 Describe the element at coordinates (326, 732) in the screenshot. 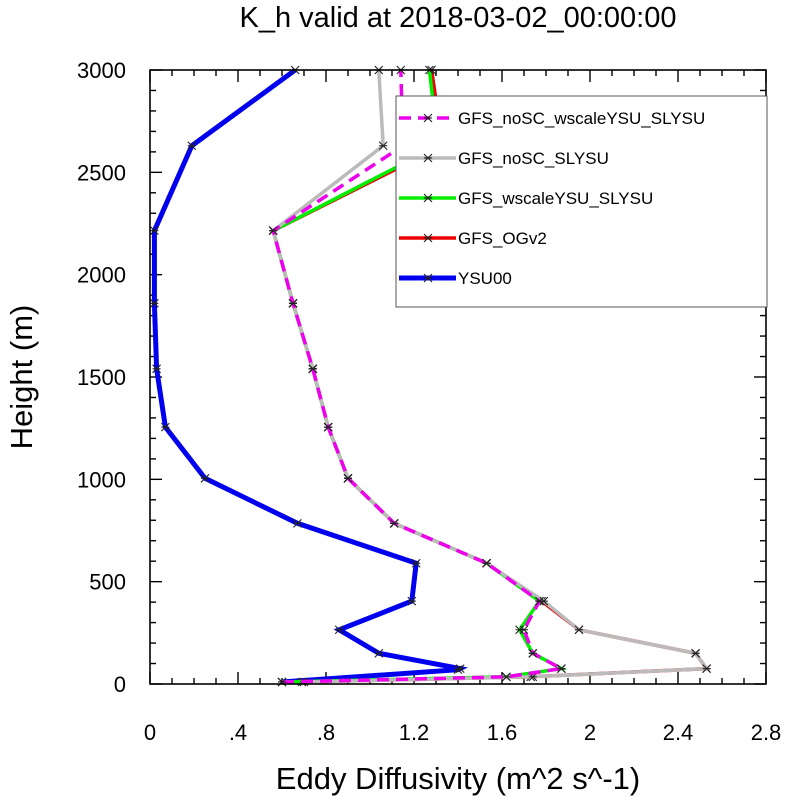

I see `x-tick-label: .8` at that location.